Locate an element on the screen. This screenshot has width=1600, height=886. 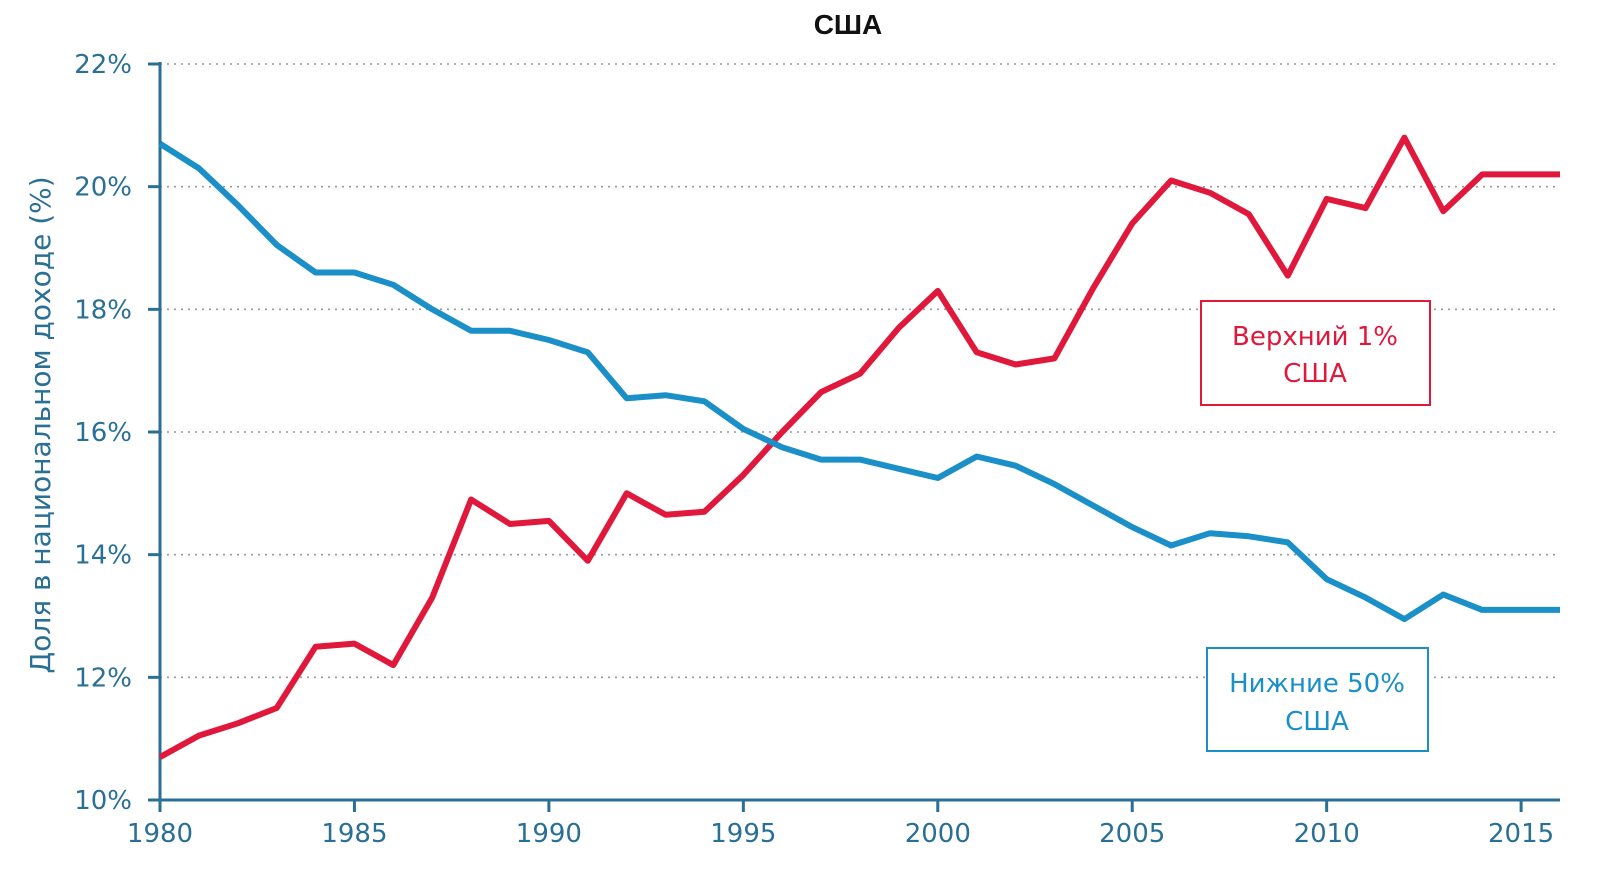
y-tick-label: 10% is located at coordinates (103, 801).